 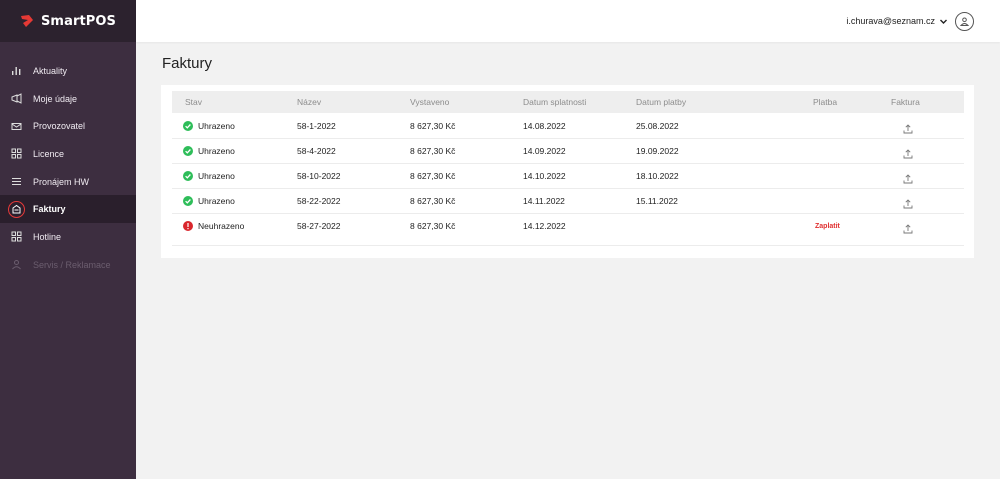 What do you see at coordinates (309, 102) in the screenshot?
I see `column-header-nazev: Název` at bounding box center [309, 102].